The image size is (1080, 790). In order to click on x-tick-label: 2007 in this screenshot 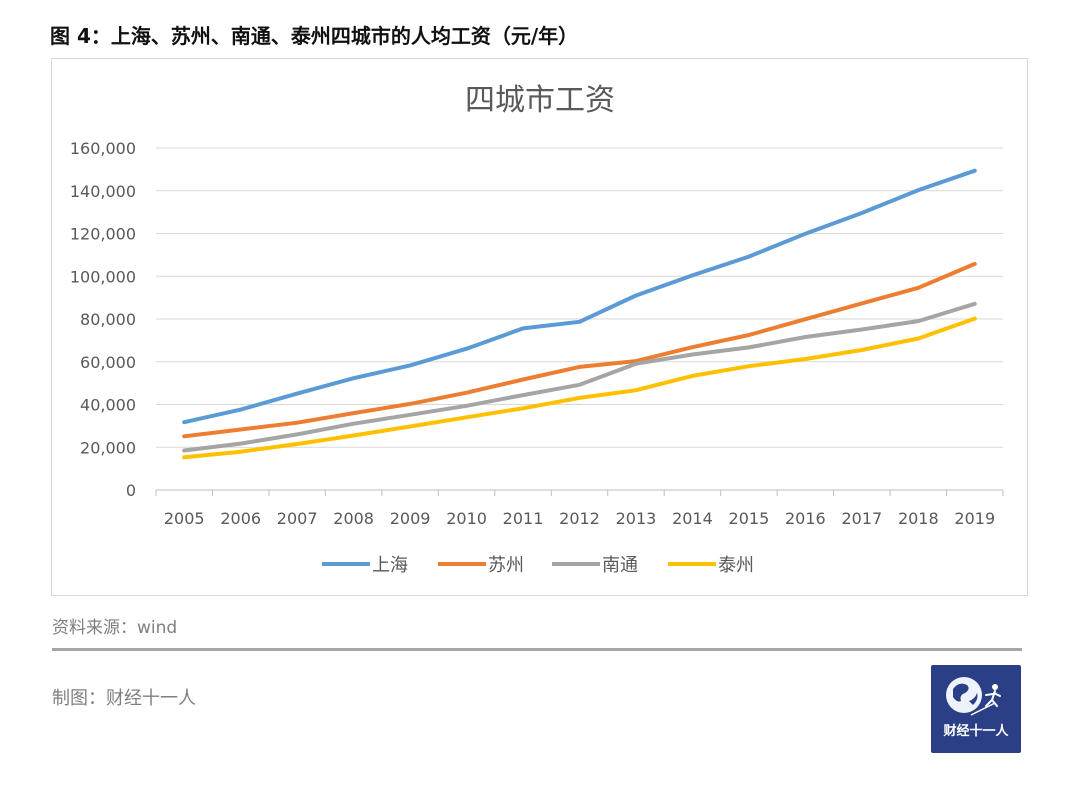, I will do `click(297, 518)`.